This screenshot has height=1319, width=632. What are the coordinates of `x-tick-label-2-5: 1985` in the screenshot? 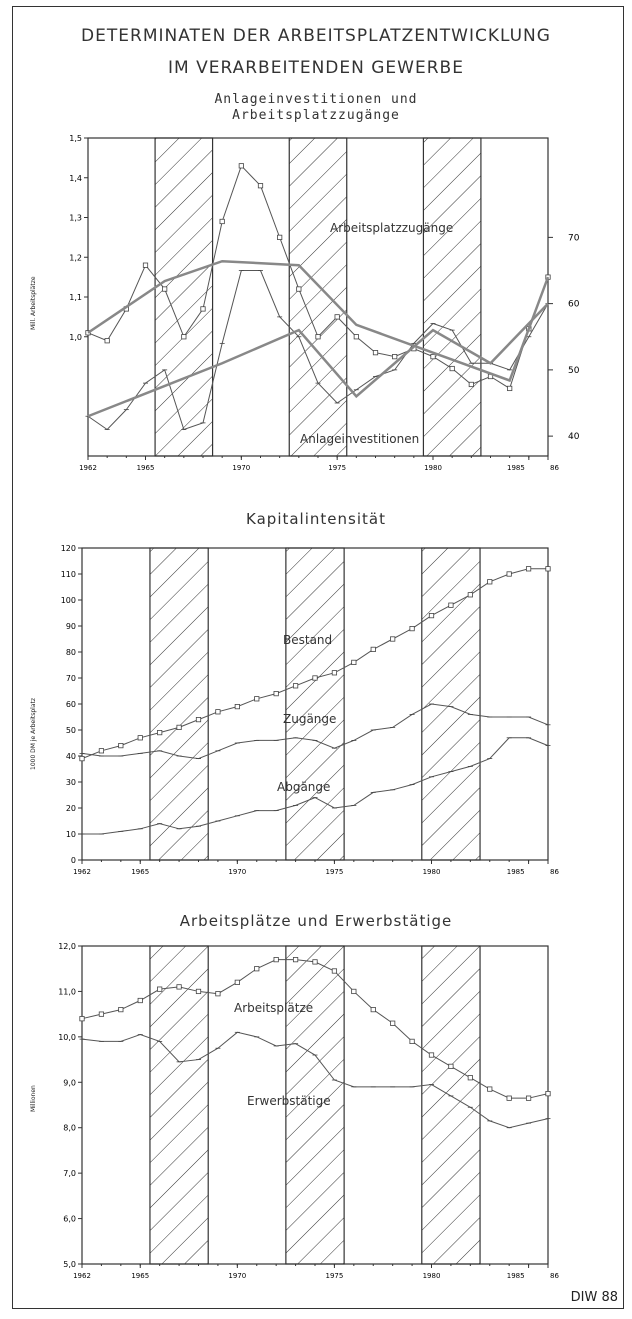 It's located at (516, 1276).